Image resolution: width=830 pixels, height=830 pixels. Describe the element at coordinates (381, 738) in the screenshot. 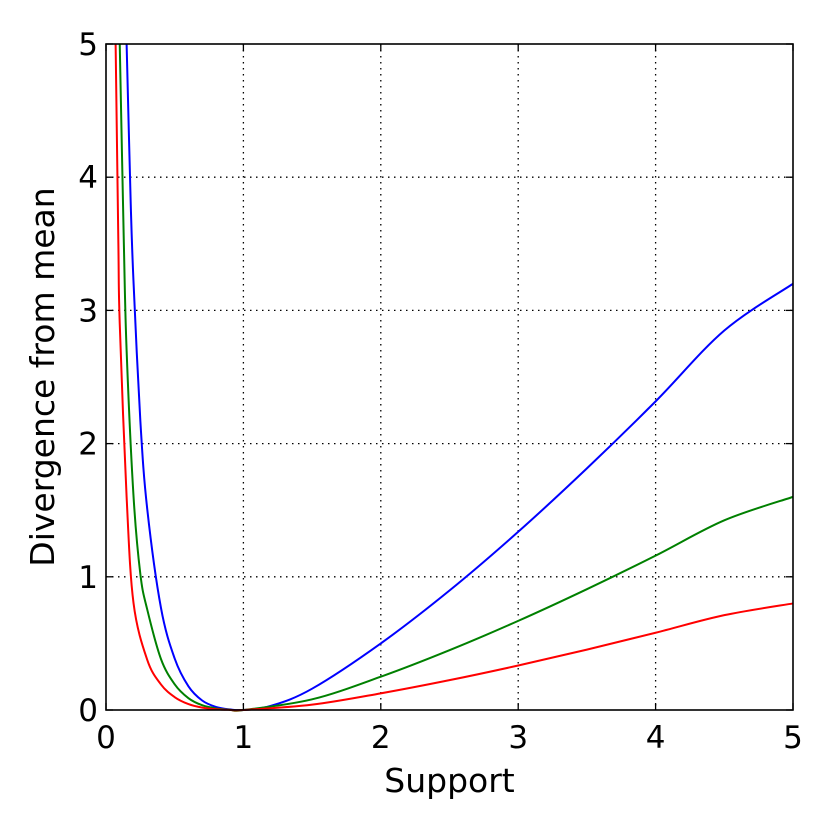

I see `x-tick-label: 2` at that location.